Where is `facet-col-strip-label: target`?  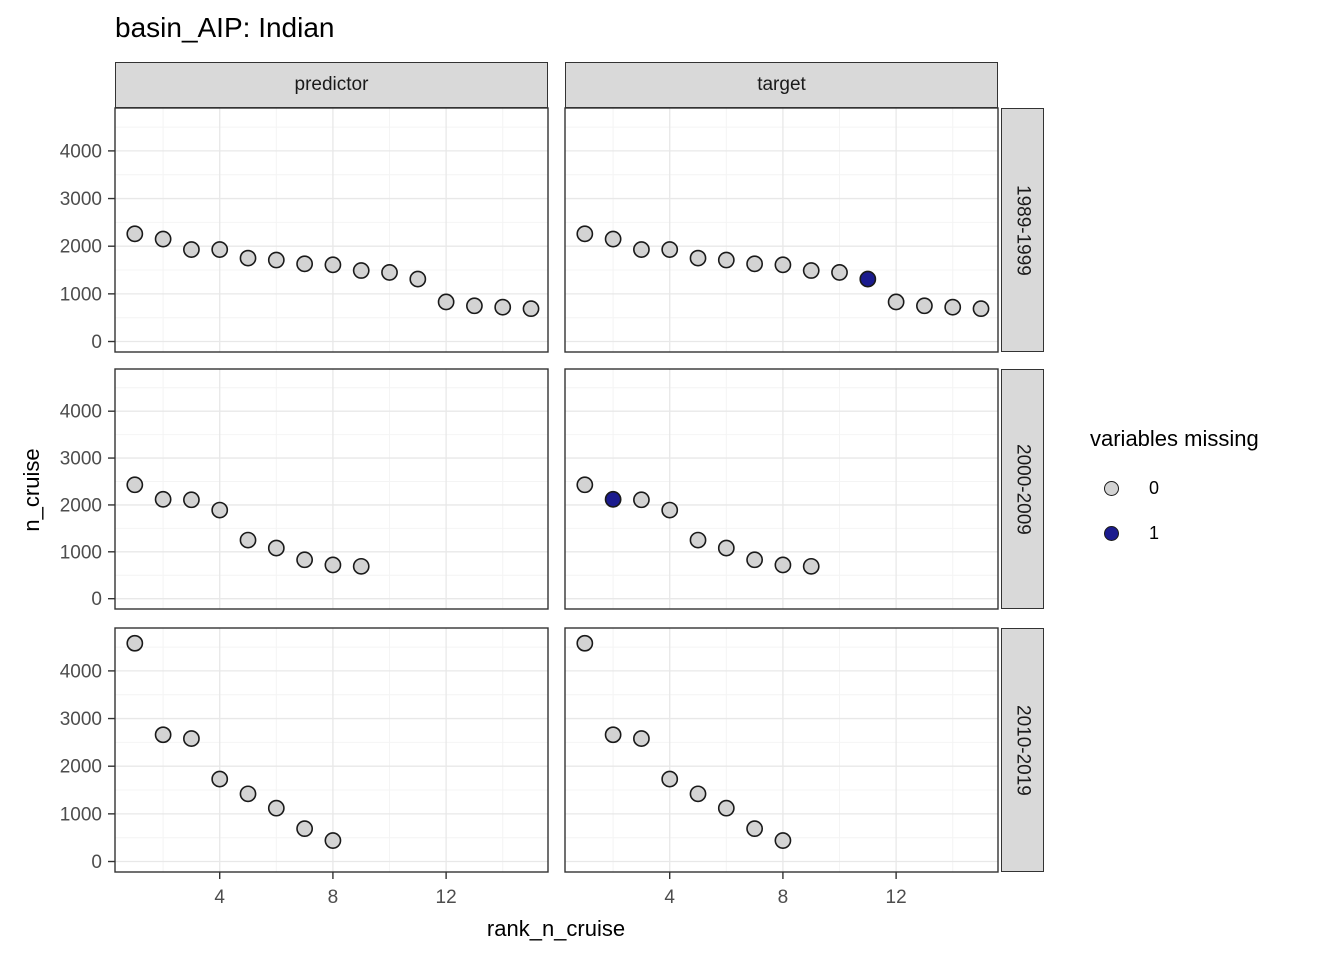 facet-col-strip-label: target is located at coordinates (781, 84).